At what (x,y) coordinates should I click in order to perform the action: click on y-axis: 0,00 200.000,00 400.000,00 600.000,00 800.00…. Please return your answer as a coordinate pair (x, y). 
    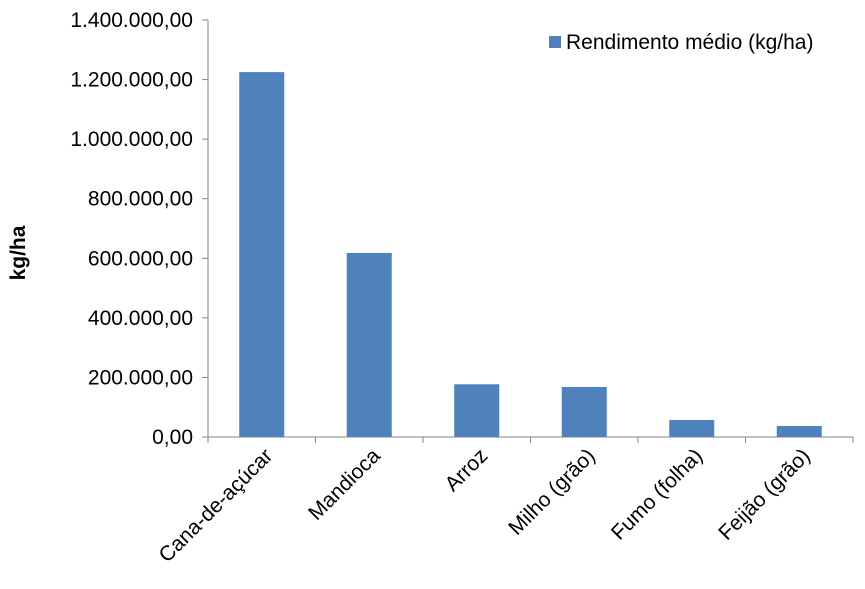
    Looking at the image, I should click on (139, 229).